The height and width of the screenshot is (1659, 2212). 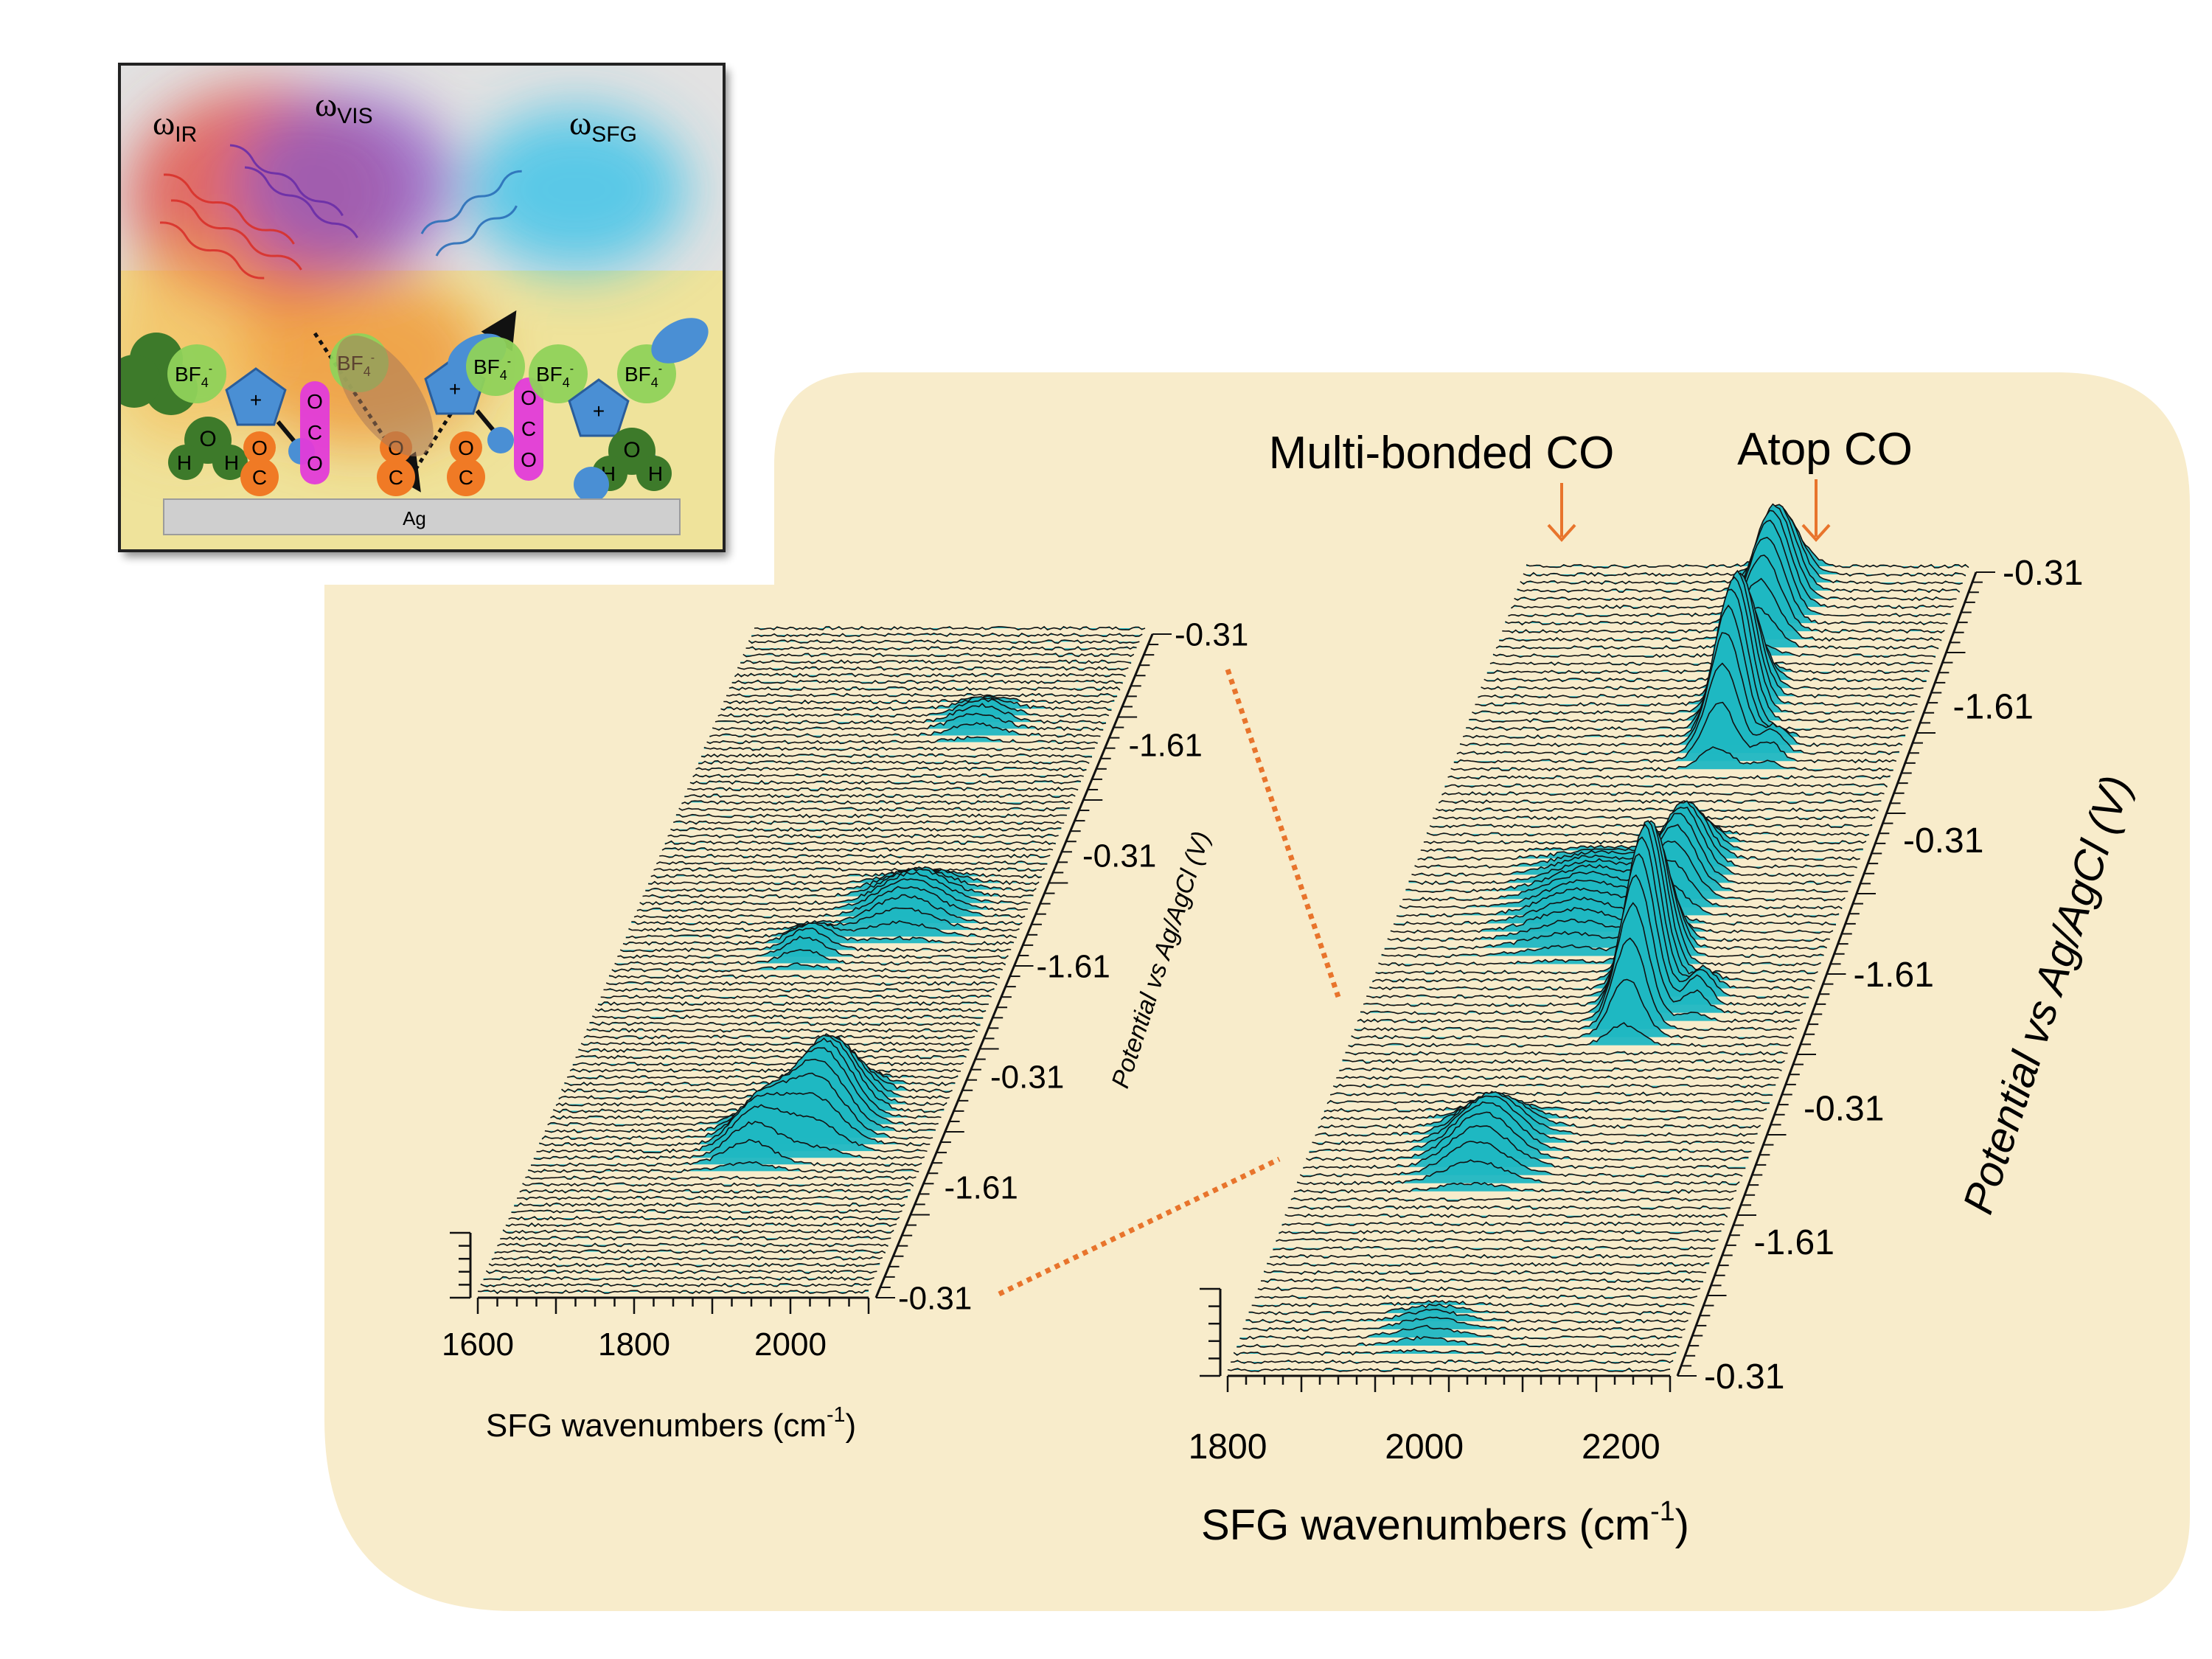 What do you see at coordinates (286, 180) in the screenshot?
I see `vis-wave` at bounding box center [286, 180].